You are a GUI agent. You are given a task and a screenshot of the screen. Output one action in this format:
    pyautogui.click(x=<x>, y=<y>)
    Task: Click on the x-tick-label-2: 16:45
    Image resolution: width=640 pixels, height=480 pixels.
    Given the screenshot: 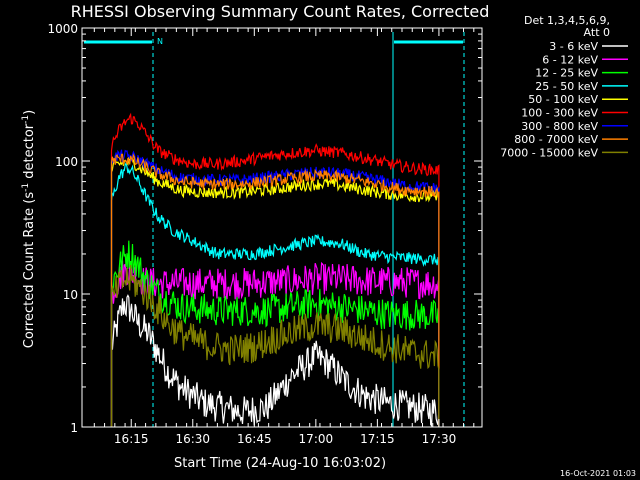 What is the action you would take?
    pyautogui.click(x=254, y=439)
    